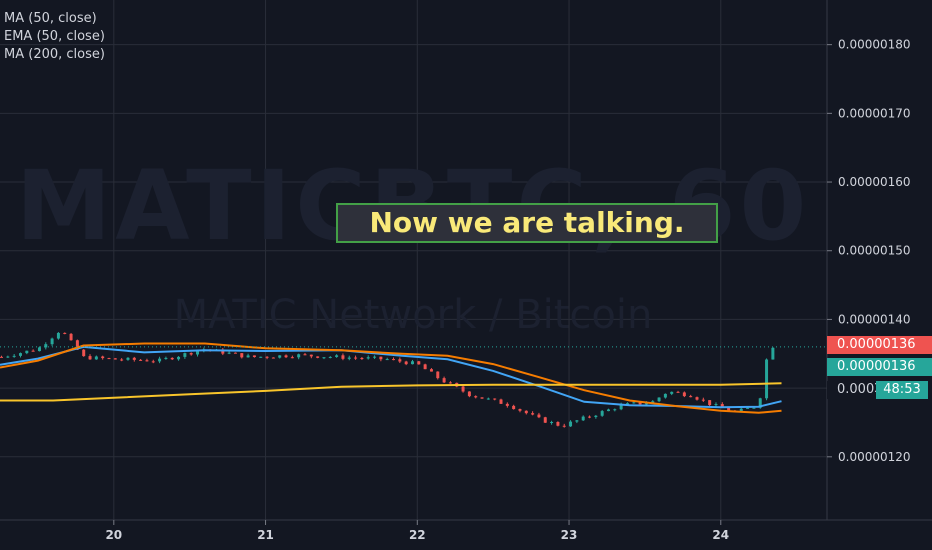  I want to click on ma50-line, so click(391, 377).